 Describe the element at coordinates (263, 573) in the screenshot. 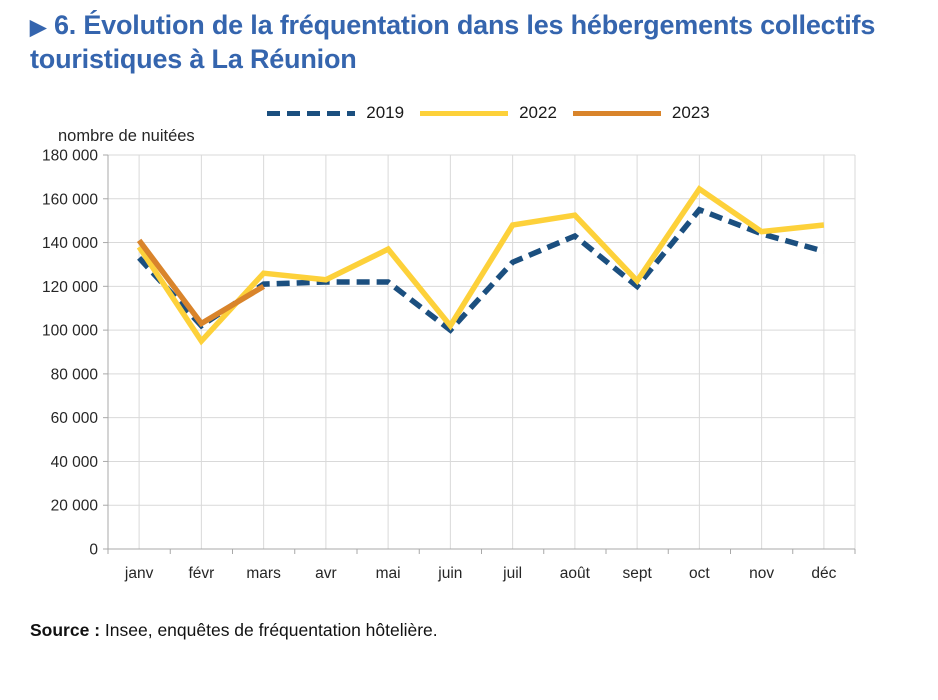

I see `svg-text: mars` at that location.